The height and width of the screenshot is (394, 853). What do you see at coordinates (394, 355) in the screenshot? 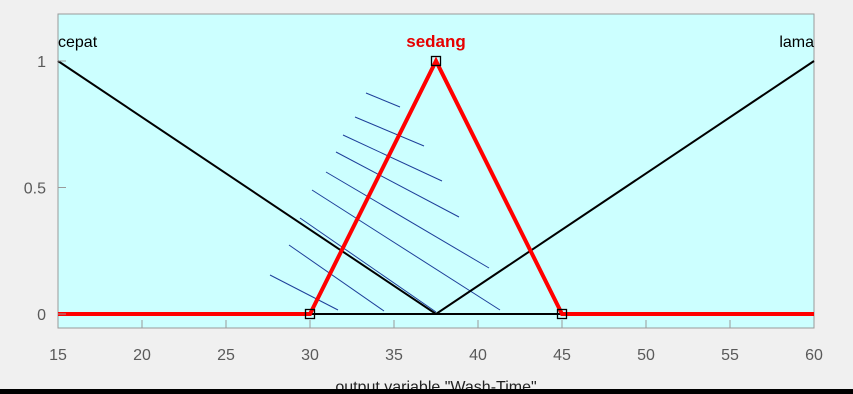
I see `x-tick-label: 35` at bounding box center [394, 355].